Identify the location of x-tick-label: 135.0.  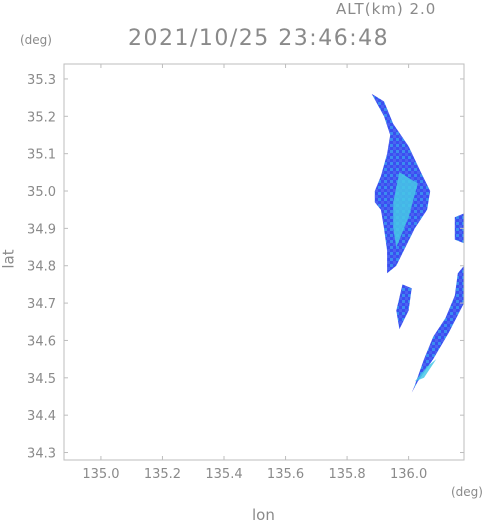
(100, 474).